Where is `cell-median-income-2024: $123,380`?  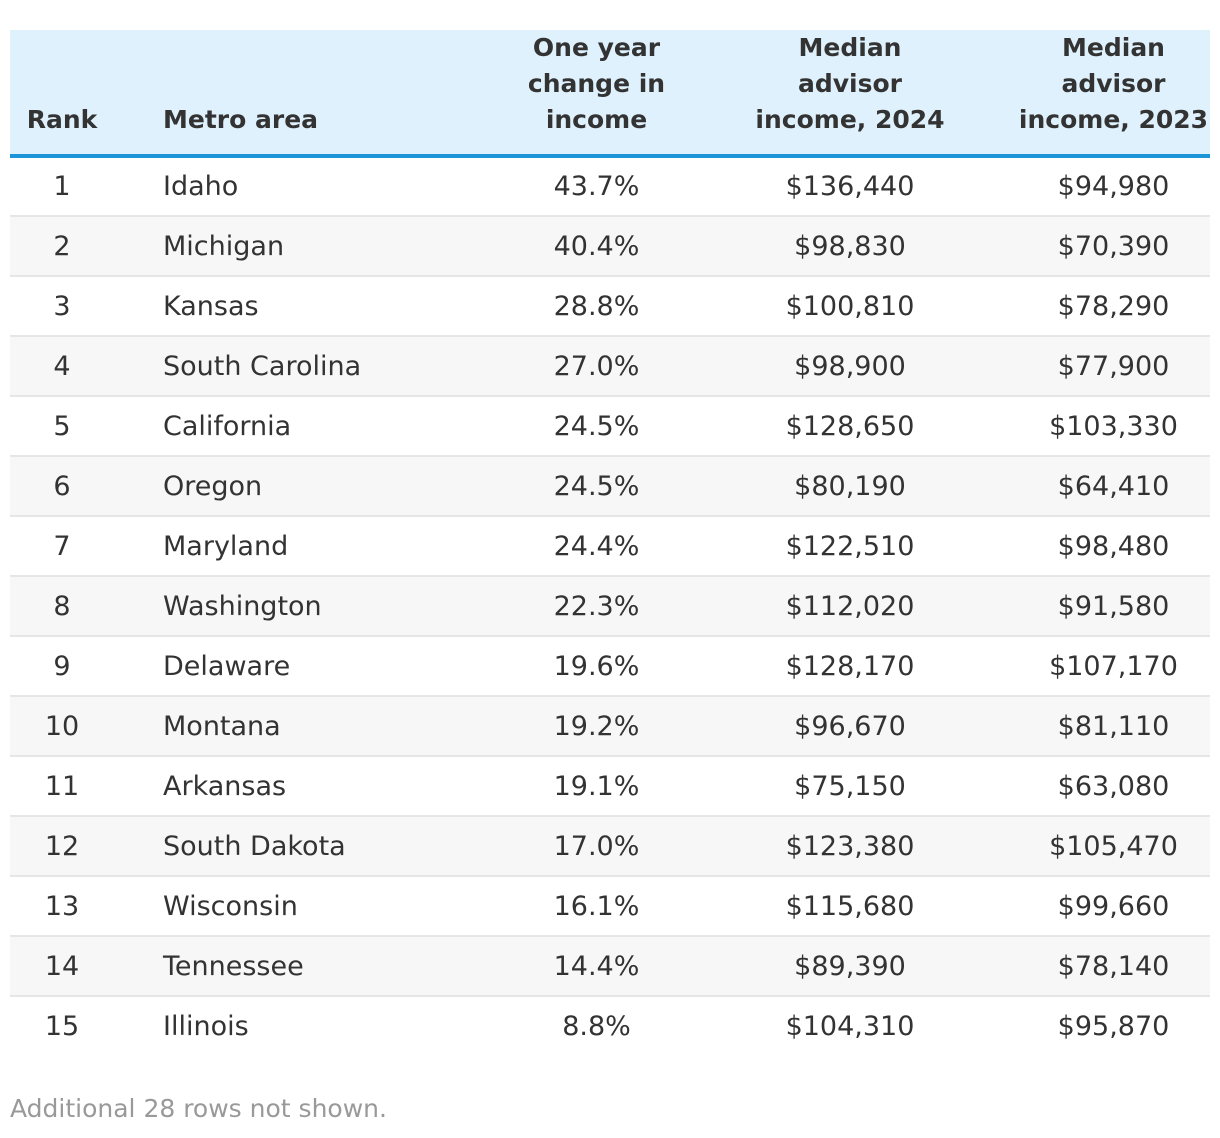 cell-median-income-2024: $123,380 is located at coordinates (850, 846).